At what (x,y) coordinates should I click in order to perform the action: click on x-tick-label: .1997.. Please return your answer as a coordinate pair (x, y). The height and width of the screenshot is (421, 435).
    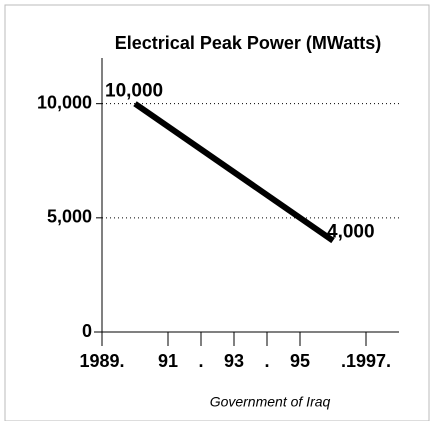
    Looking at the image, I should click on (366, 361).